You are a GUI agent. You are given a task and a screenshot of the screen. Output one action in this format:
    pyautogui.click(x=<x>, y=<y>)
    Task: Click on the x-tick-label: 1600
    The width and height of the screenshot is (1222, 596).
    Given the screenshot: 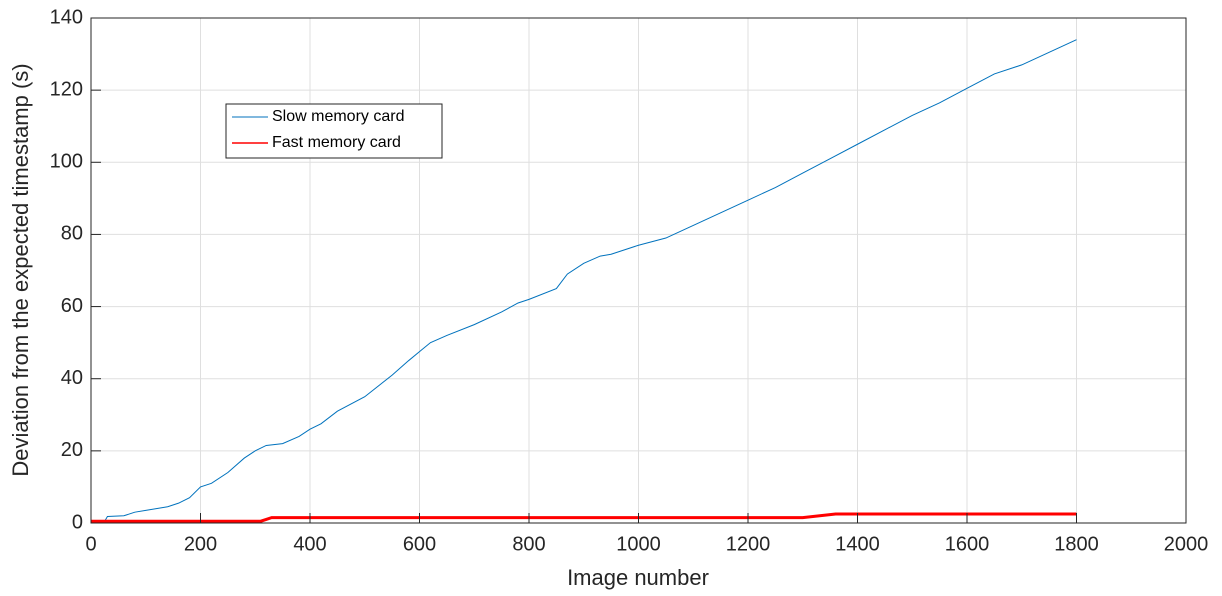 What is the action you would take?
    pyautogui.click(x=967, y=544)
    